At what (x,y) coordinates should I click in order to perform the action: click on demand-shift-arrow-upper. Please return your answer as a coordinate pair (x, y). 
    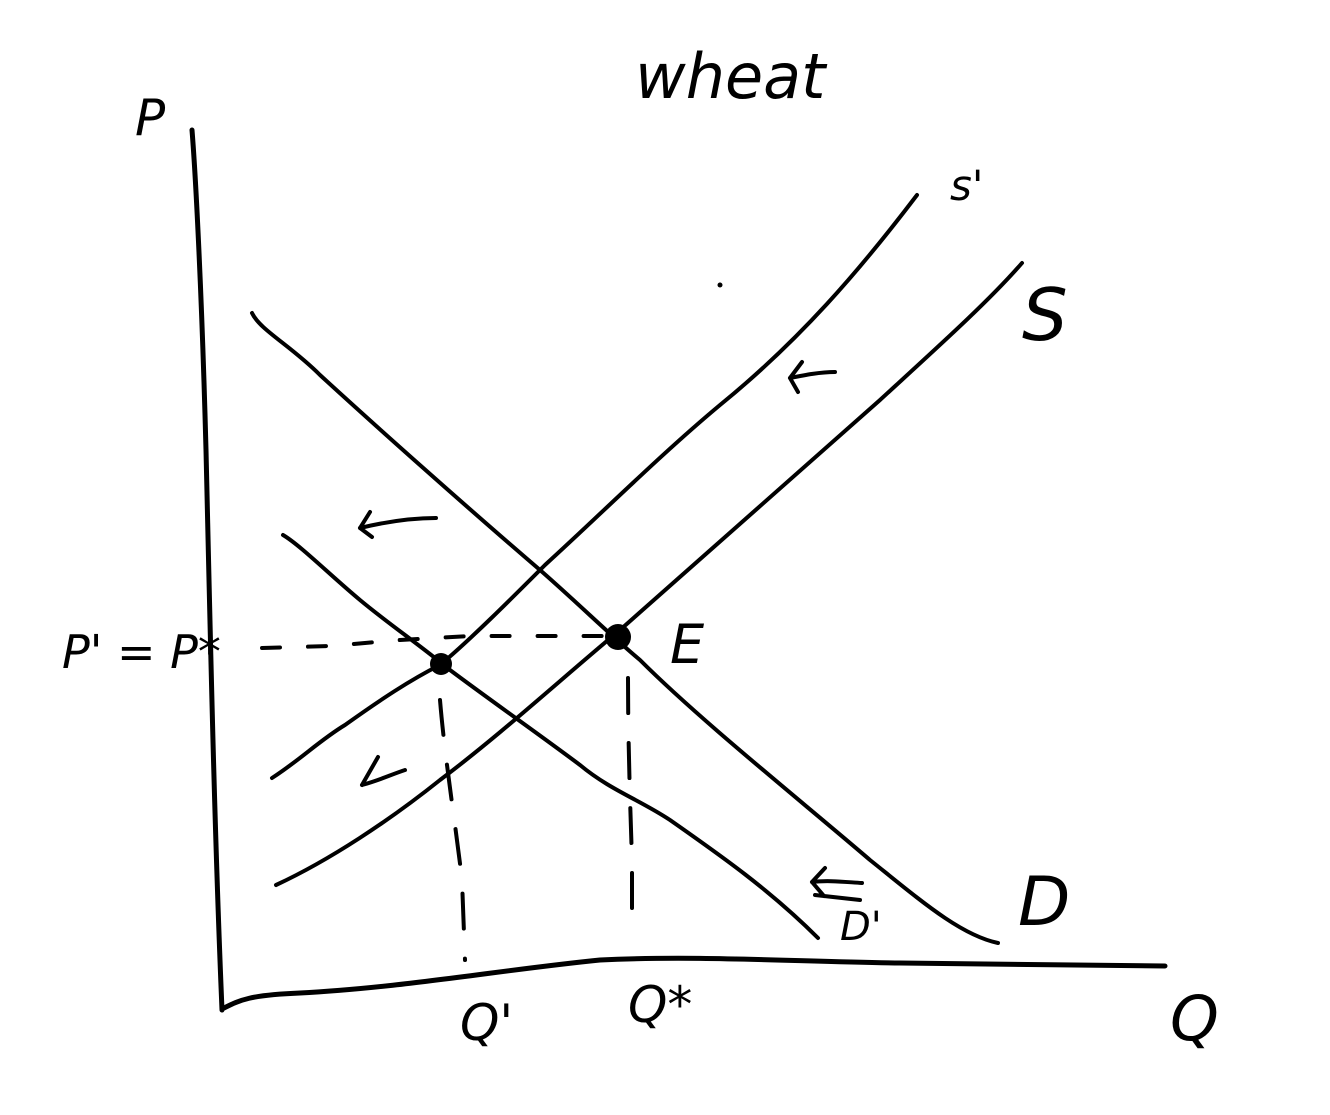
    Looking at the image, I should click on (398, 524).